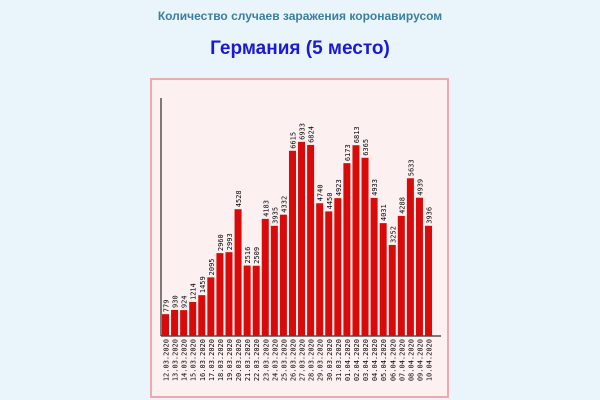  Describe the element at coordinates (339, 187) in the screenshot. I see `data-label: 4923` at that location.